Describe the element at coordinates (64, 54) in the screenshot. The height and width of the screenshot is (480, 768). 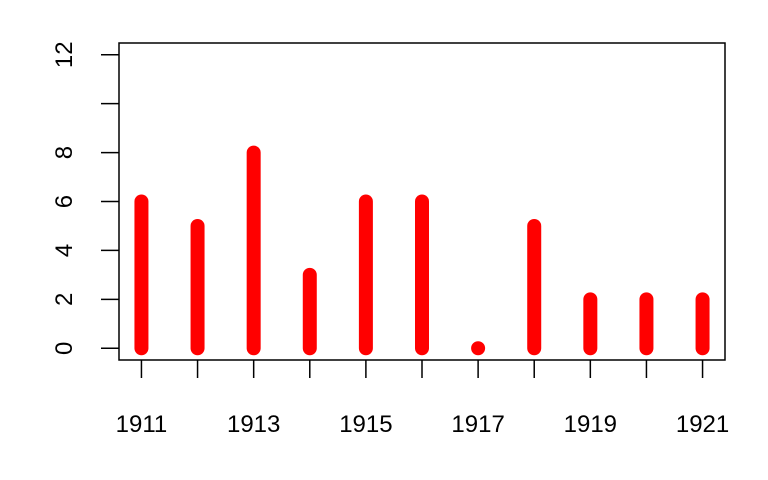
I see `y-tick-label-12: 12` at that location.